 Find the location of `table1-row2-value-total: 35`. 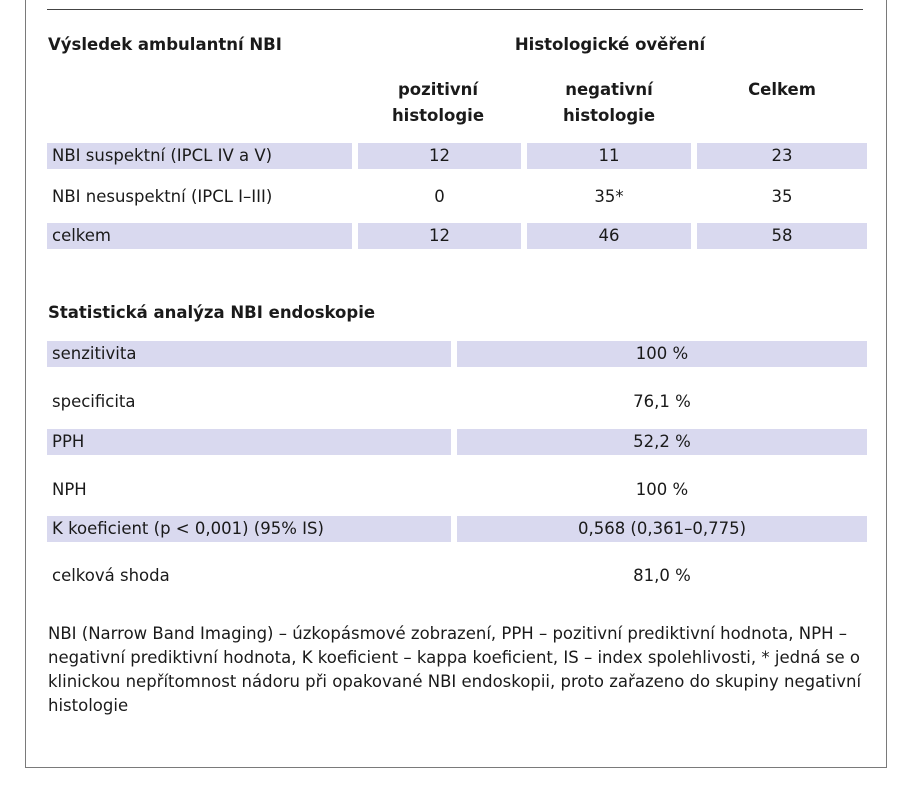

table1-row2-value-total: 35 is located at coordinates (782, 196).